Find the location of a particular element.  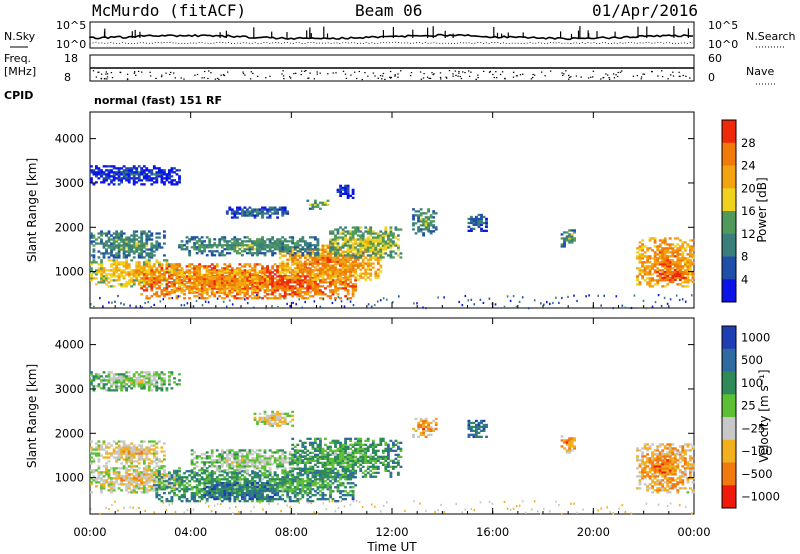

colorbar-swatch is located at coordinates (729, 177).